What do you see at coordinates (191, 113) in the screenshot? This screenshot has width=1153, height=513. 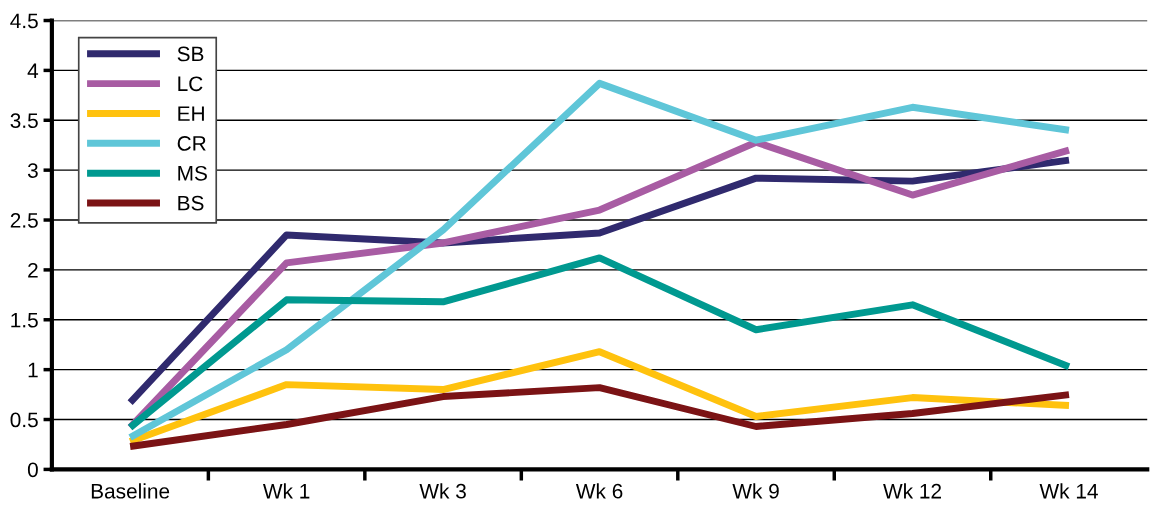 I see `legend-label: EH` at bounding box center [191, 113].